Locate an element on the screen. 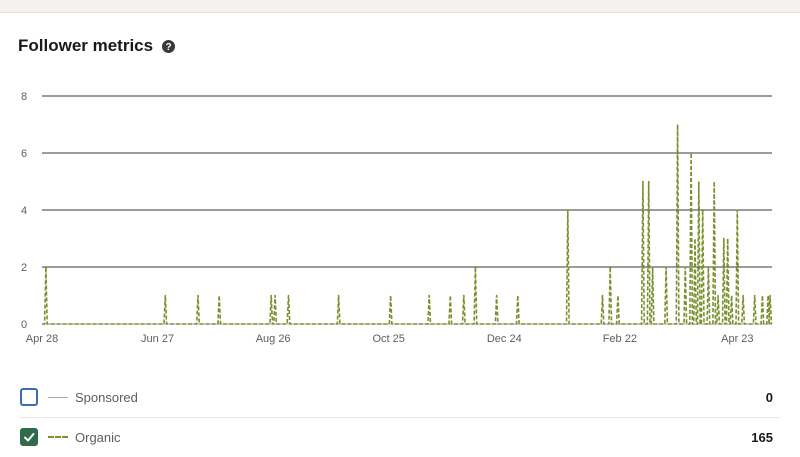 This screenshot has width=800, height=457. page-title: Follower metrics is located at coordinates (86, 45).